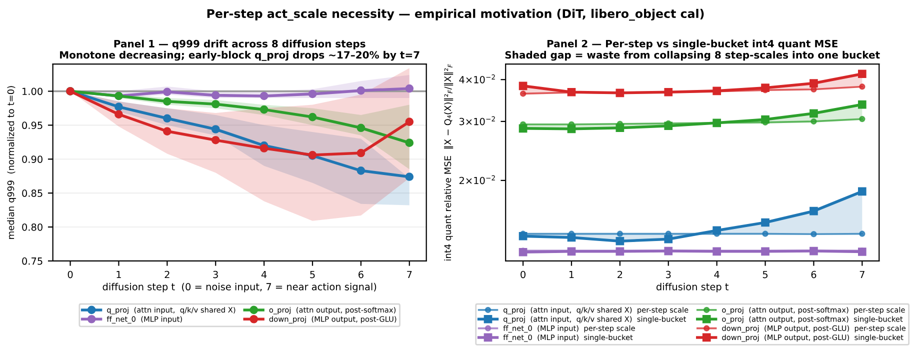  Describe the element at coordinates (32, 159) in the screenshot. I see `y-tick-label: 0.90` at that location.